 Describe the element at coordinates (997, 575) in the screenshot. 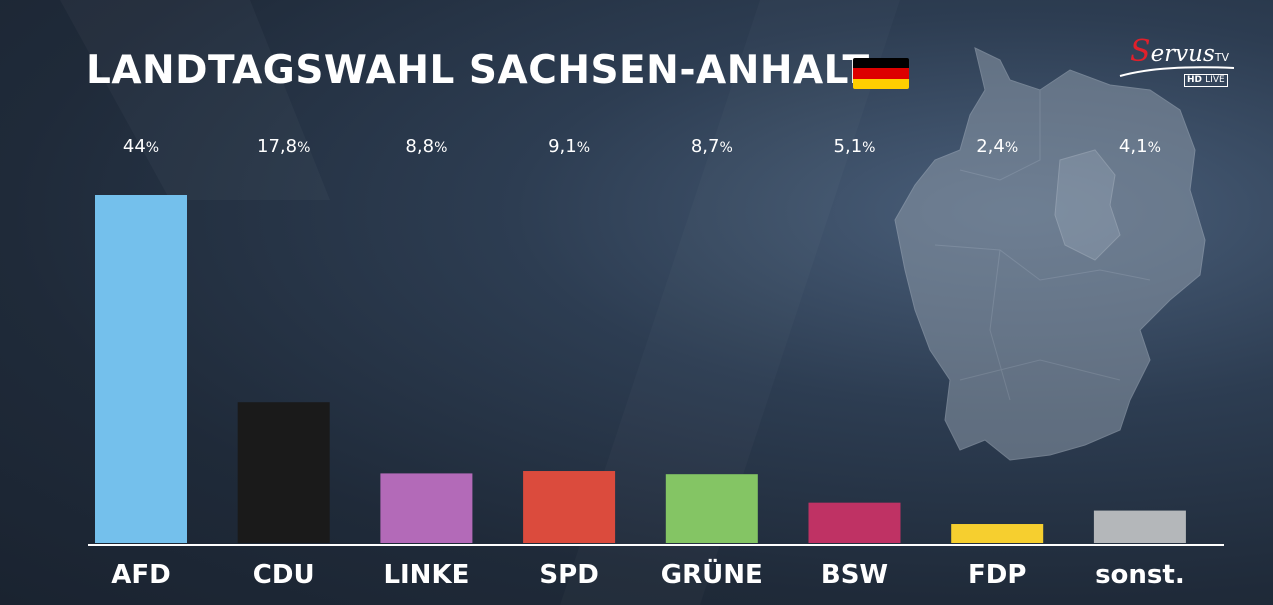

I see `category-label: FDP` at that location.